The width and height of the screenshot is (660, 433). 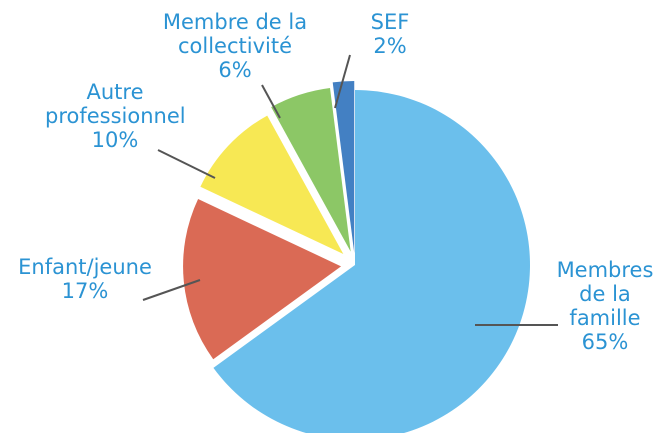 What do you see at coordinates (235, 34) in the screenshot?
I see `category-label: Membre de la collectivité` at bounding box center [235, 34].